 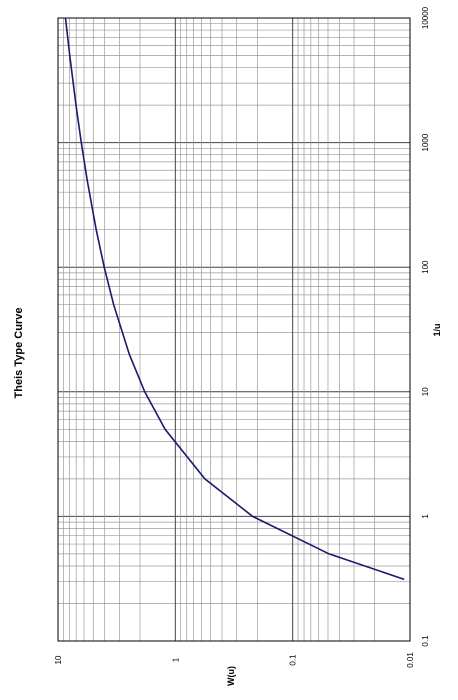 I want to click on y-axis-label: W(u), so click(x=231, y=676).